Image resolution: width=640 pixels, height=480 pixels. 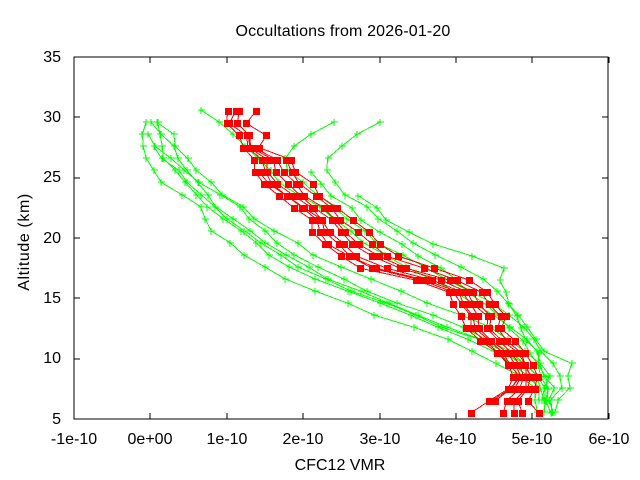 I want to click on svg-text: 0e+00, so click(x=150, y=439).